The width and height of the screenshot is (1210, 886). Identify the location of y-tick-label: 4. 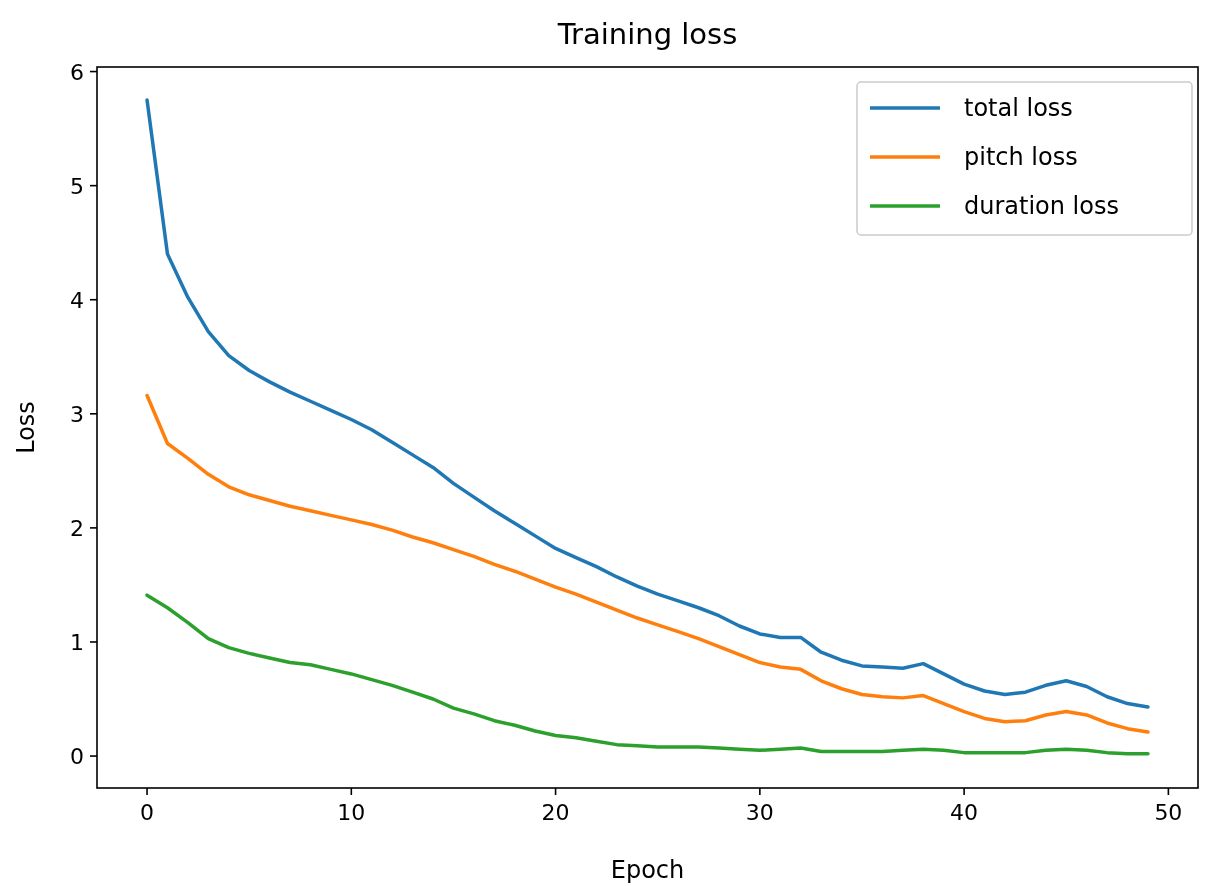
(77, 300).